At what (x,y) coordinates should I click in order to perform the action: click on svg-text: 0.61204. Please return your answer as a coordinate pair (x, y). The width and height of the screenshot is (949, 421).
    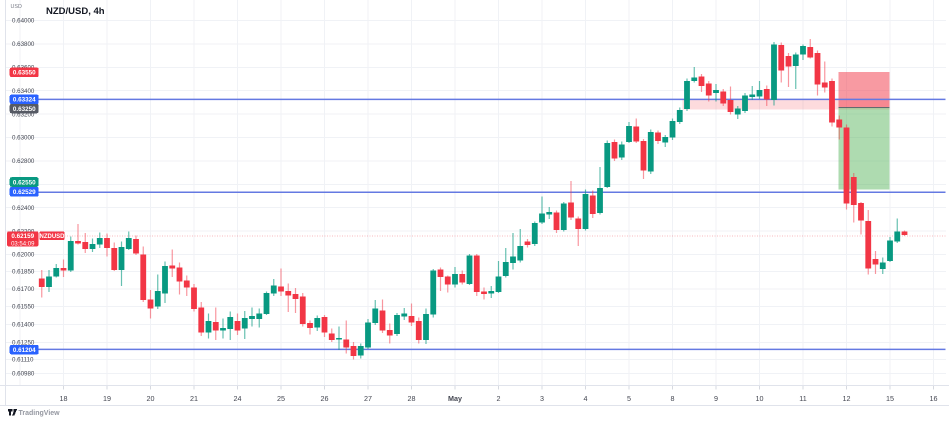
    Looking at the image, I should click on (24, 350).